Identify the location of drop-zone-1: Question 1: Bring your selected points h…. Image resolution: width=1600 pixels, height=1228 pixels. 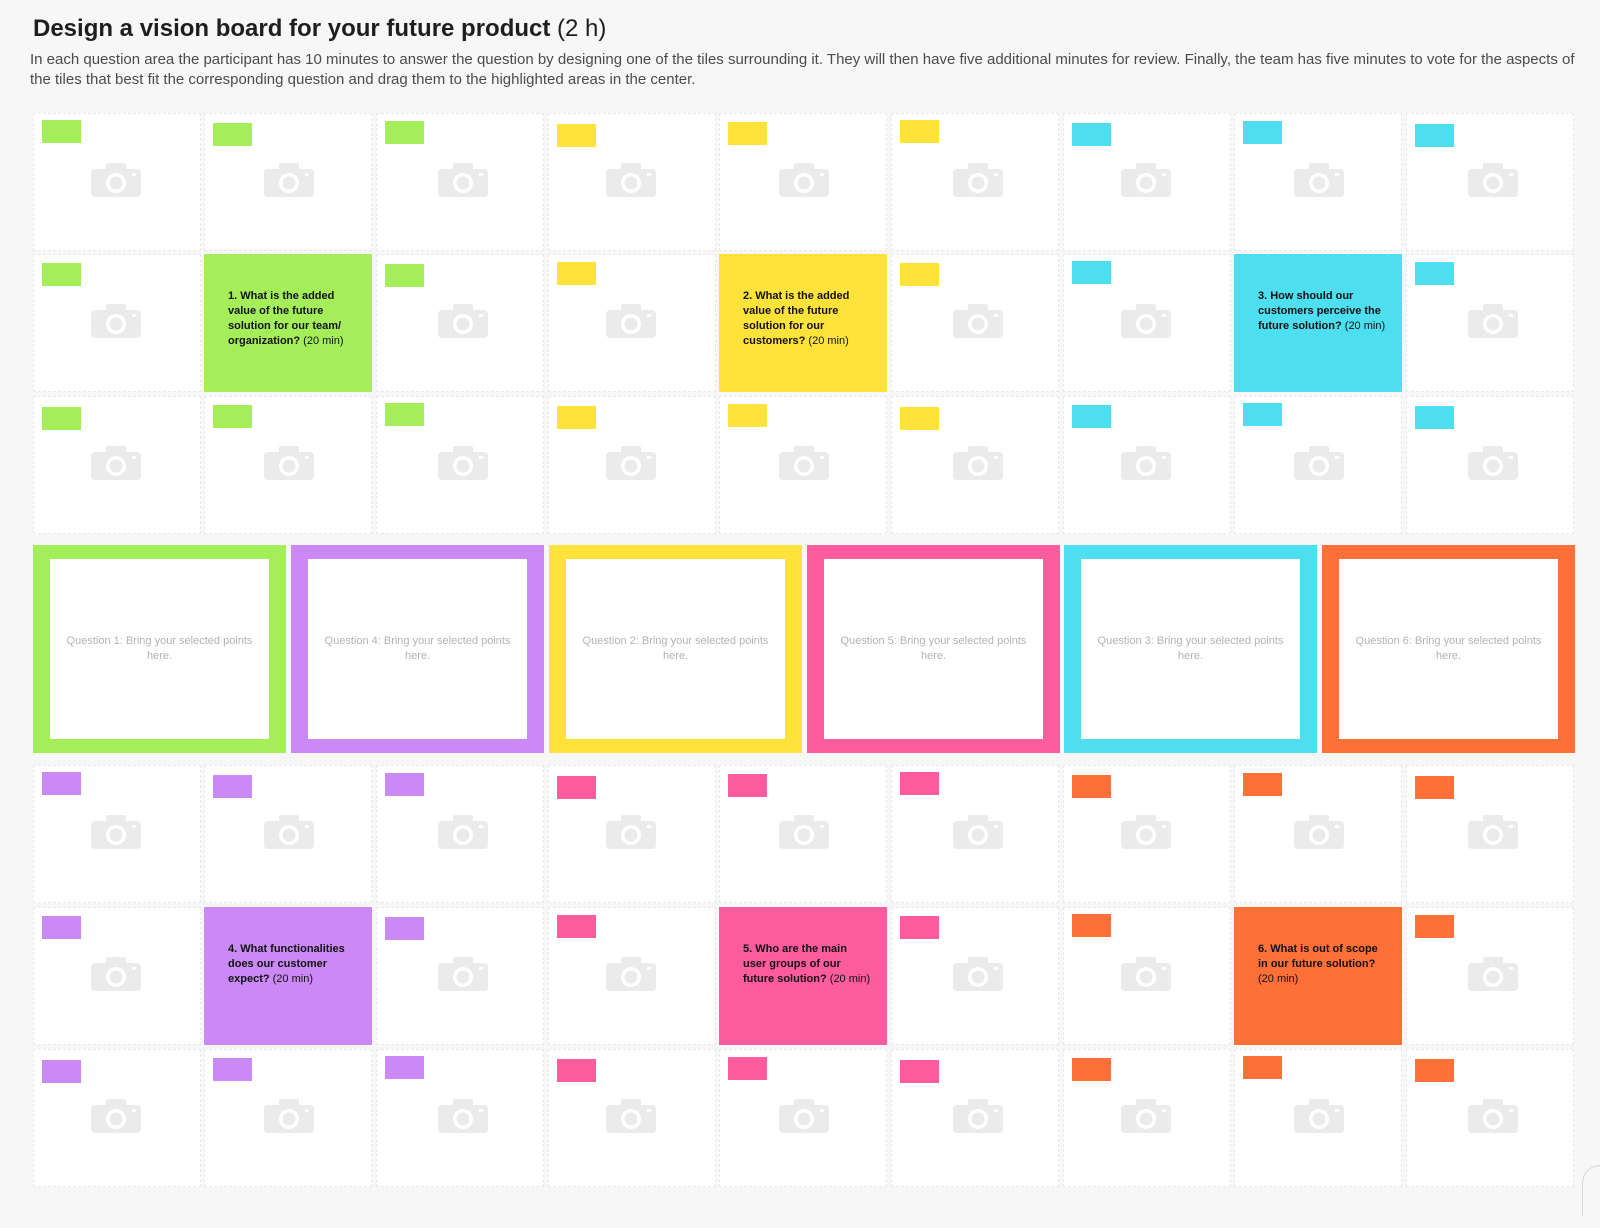
(159, 649).